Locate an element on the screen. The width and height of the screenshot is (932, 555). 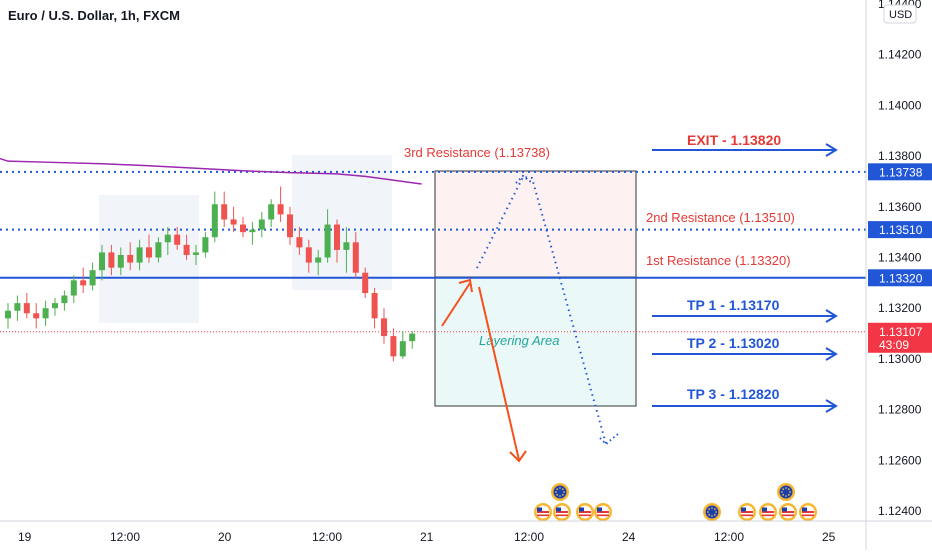
time-tick-label: 21 is located at coordinates (427, 537).